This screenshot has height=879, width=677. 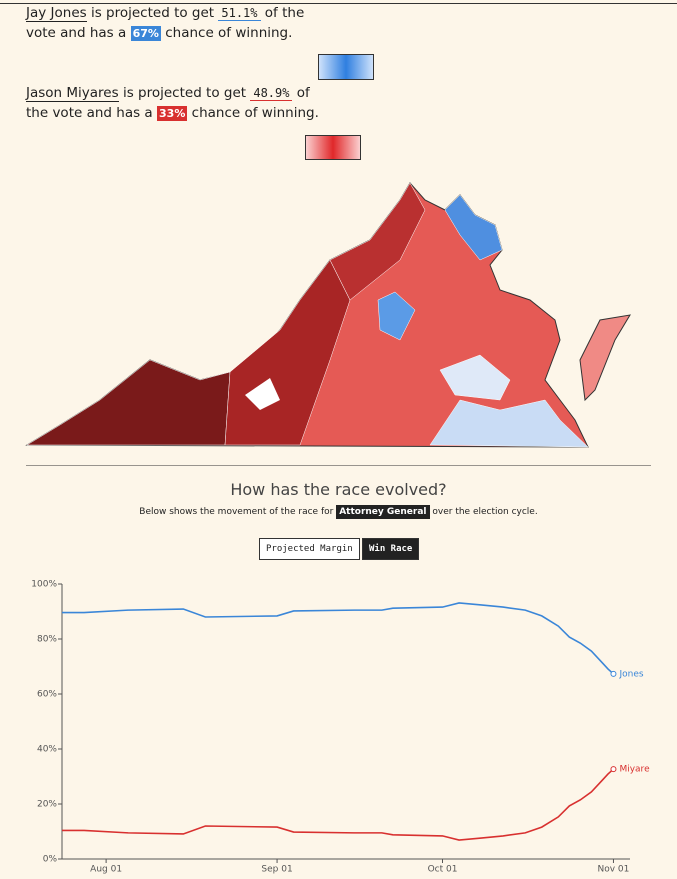 What do you see at coordinates (72, 93) in the screenshot?
I see `name: Jason Miyares` at bounding box center [72, 93].